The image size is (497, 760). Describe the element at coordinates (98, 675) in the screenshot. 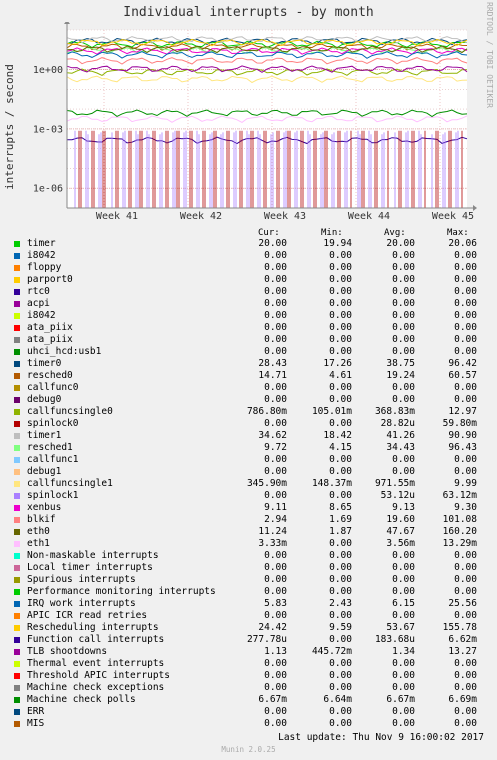

I see `legend-series-name: Threshold APIC interrupts` at that location.